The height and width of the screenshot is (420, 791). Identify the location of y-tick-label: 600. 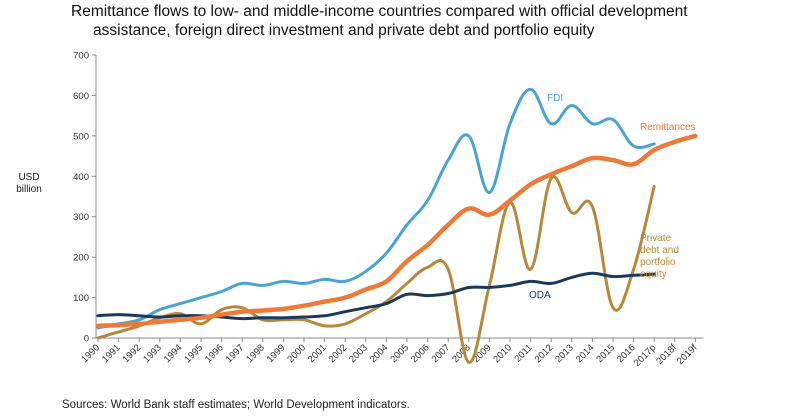
(81, 96).